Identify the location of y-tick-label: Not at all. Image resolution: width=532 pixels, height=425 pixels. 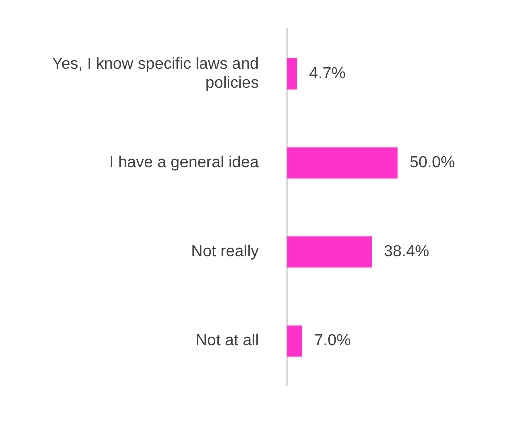
(227, 341).